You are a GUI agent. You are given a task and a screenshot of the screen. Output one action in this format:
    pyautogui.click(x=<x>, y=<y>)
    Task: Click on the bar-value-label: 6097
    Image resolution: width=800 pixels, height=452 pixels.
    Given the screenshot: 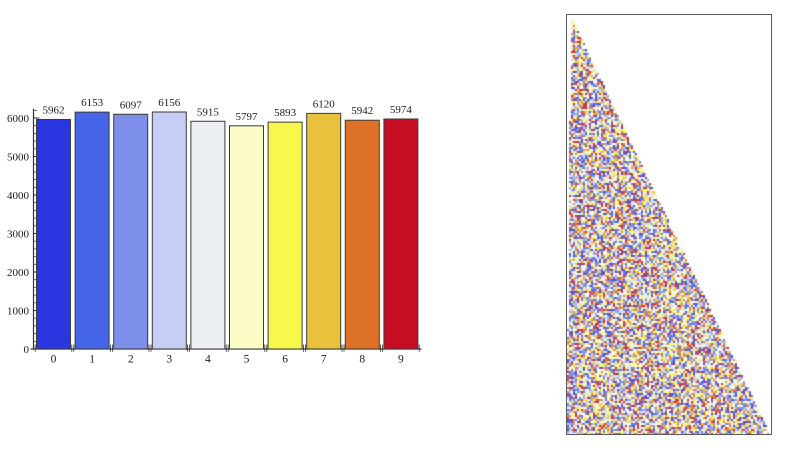 What is the action you would take?
    pyautogui.click(x=131, y=105)
    